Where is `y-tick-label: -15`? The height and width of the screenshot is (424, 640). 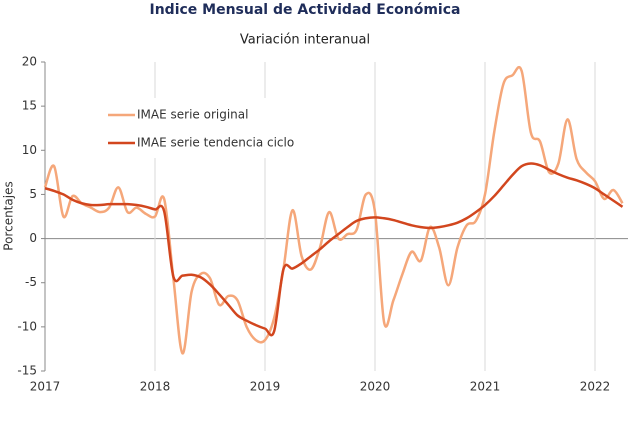 y-tick-label: -15 is located at coordinates (27, 371).